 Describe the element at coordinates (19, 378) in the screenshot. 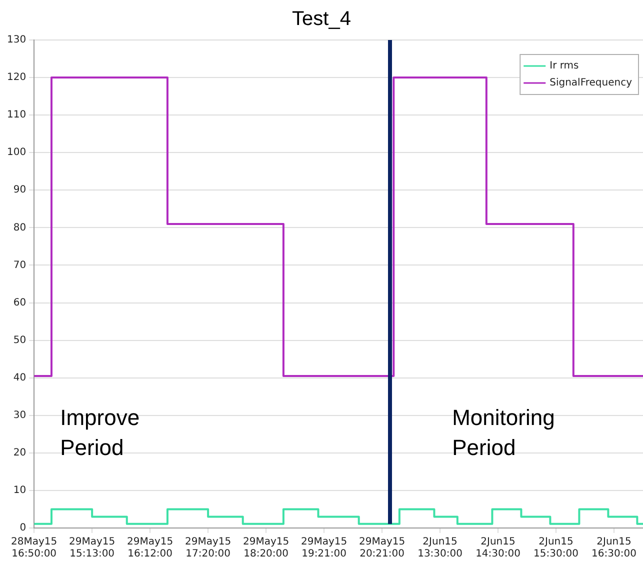

I see `y-tick-label: 40` at that location.